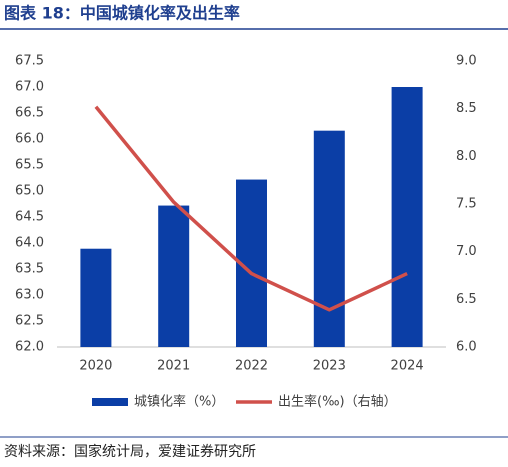 The image size is (508, 467). I want to click on y2-tick-label: 9.0, so click(466, 61).